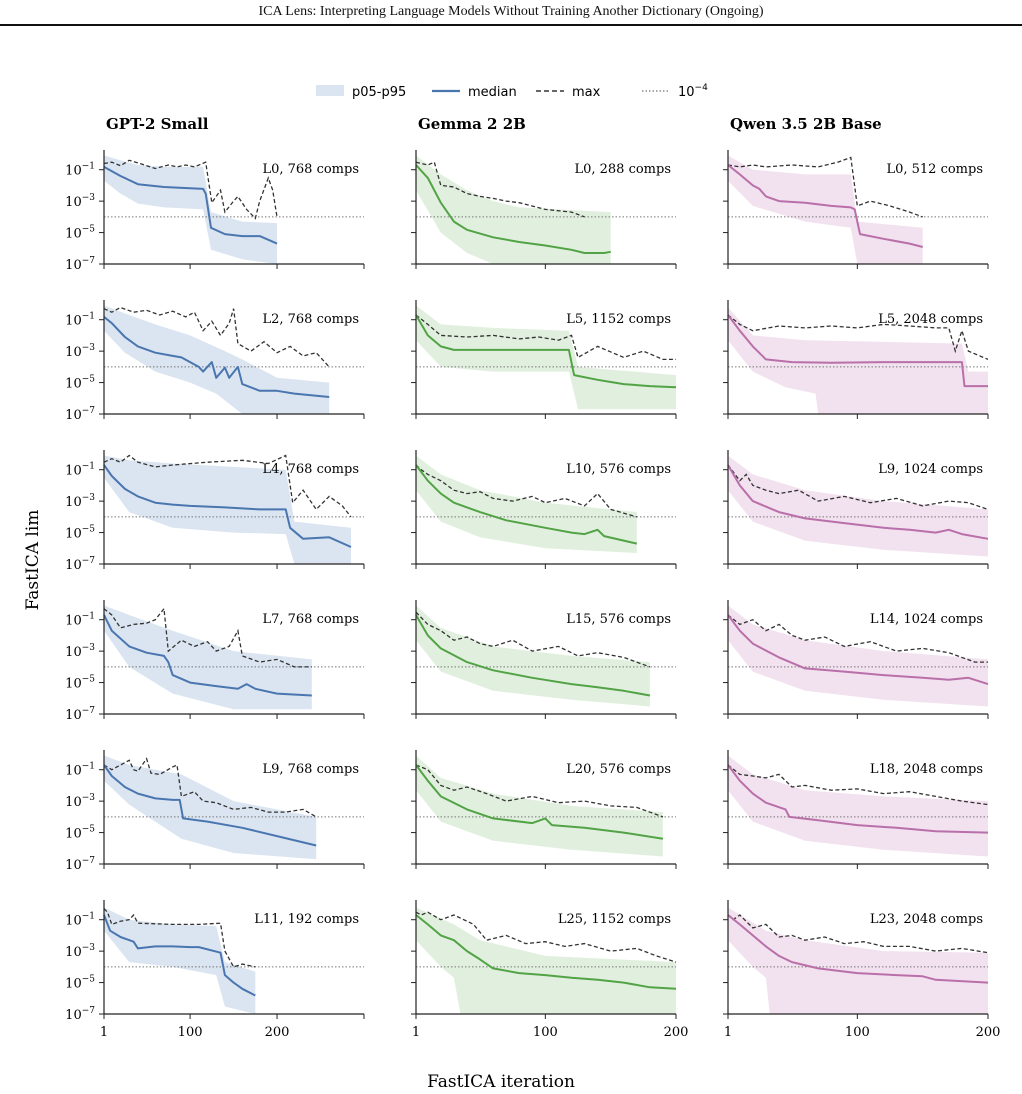 Image resolution: width=1022 pixels, height=1094 pixels. I want to click on model-title: Qwen 3.5 2B Base, so click(806, 124).